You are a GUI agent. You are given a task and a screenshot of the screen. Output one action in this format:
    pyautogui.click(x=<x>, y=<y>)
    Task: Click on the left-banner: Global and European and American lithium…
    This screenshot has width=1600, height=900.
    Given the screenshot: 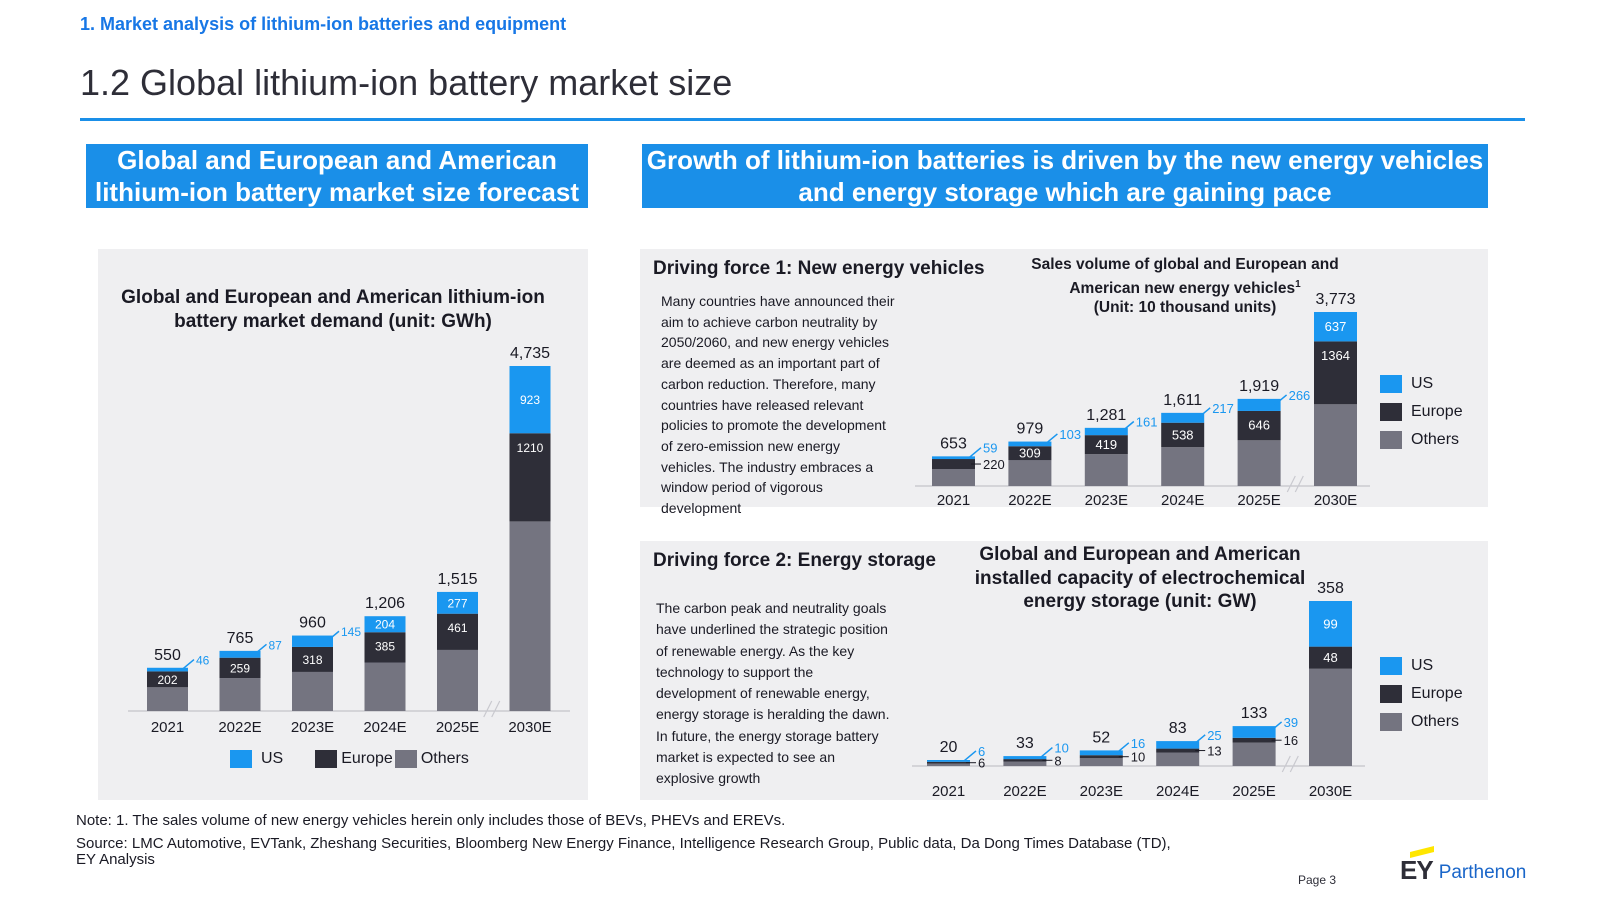 What is the action you would take?
    pyautogui.click(x=337, y=176)
    